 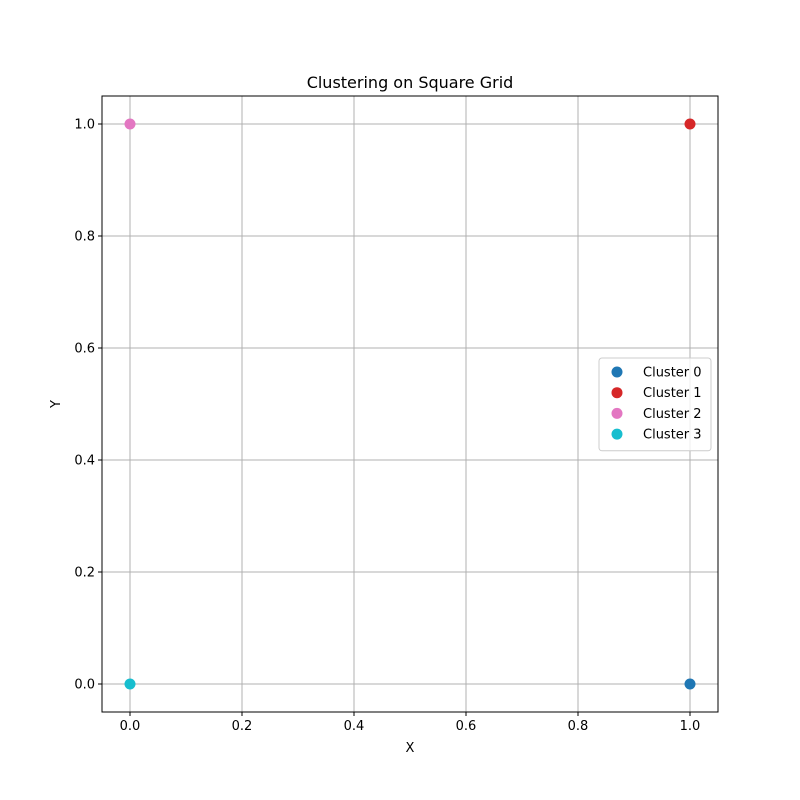 What do you see at coordinates (130, 684) in the screenshot?
I see `cluster-3-point` at bounding box center [130, 684].